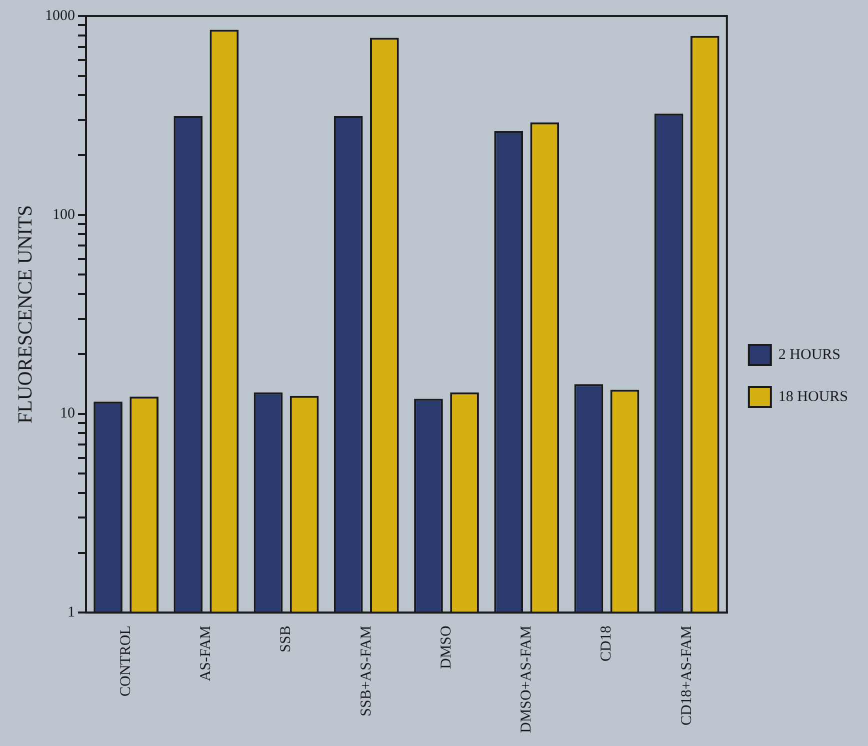  What do you see at coordinates (809, 354) in the screenshot?
I see `legend-label: 2 HOURS` at bounding box center [809, 354].